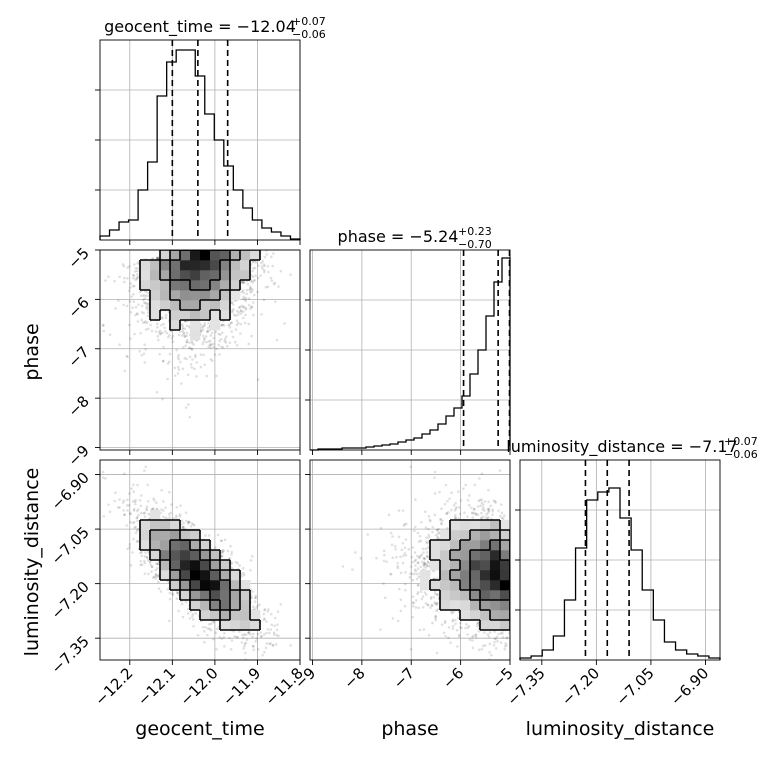 This screenshot has height=760, width=760. Describe the element at coordinates (200, 575) in the screenshot. I see `contour-line` at that location.